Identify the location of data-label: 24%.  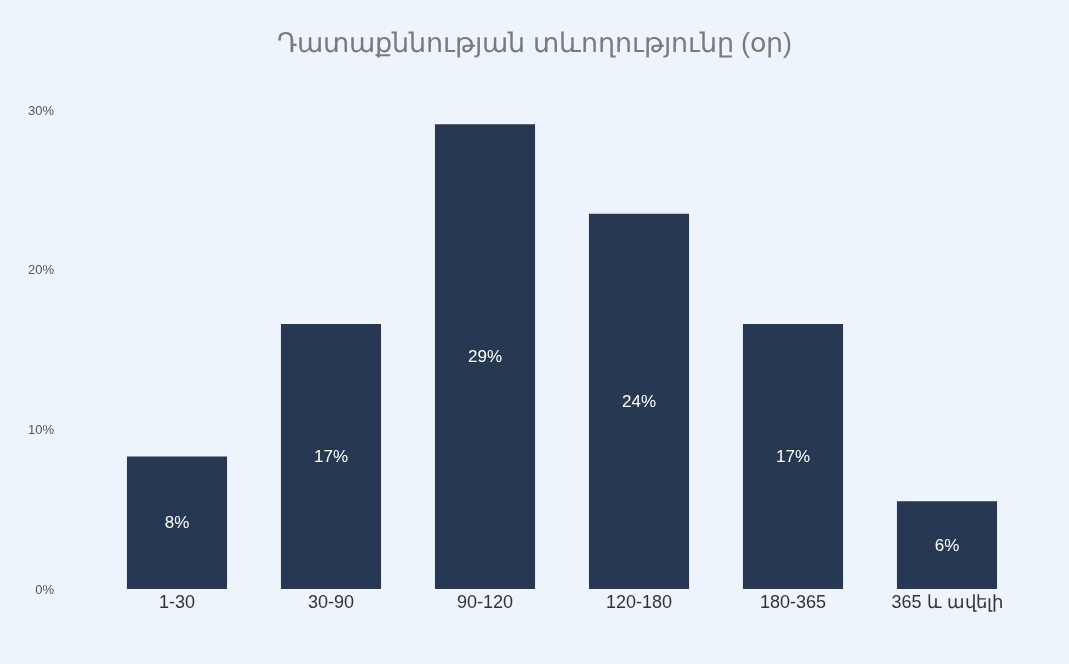
(639, 401).